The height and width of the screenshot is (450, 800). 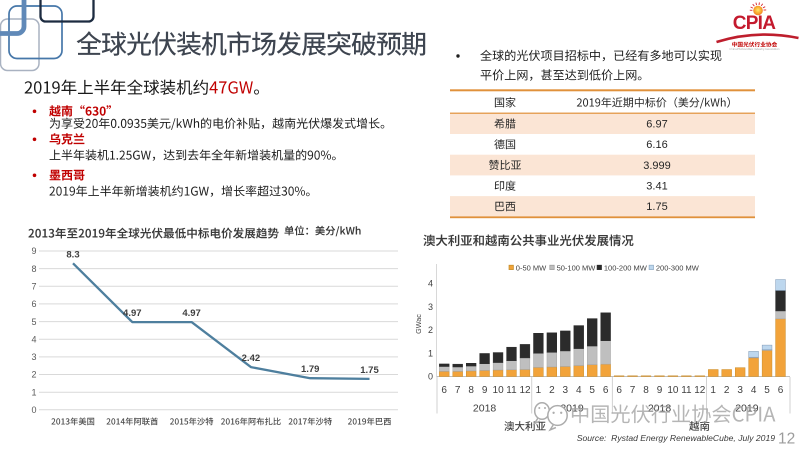 What do you see at coordinates (656, 186) in the screenshot?
I see `svg-text: 3.41` at bounding box center [656, 186].